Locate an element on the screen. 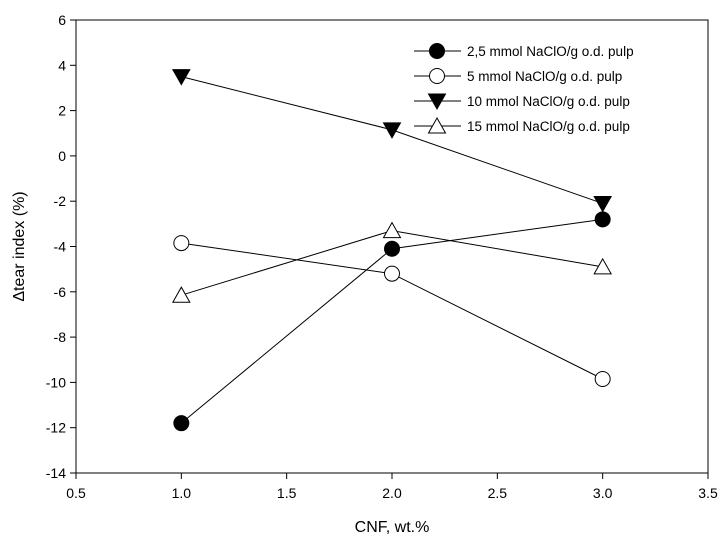 The height and width of the screenshot is (545, 722). x-tick-label: 3.5 is located at coordinates (708, 493).